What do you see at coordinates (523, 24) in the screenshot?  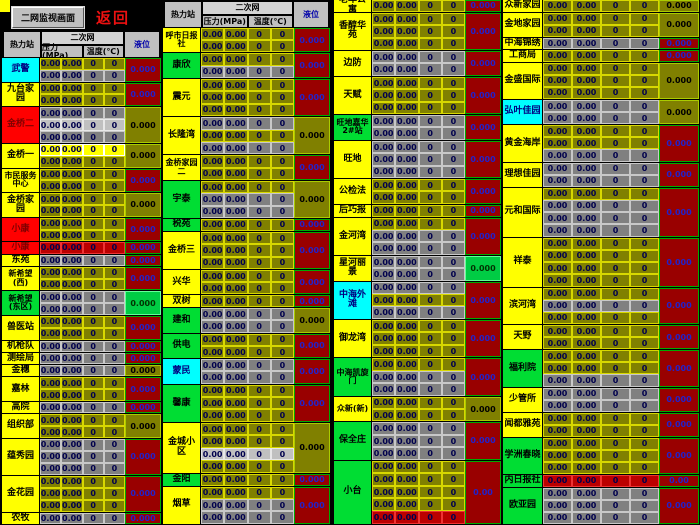 I see `station-label: 金地家园` at bounding box center [523, 24].